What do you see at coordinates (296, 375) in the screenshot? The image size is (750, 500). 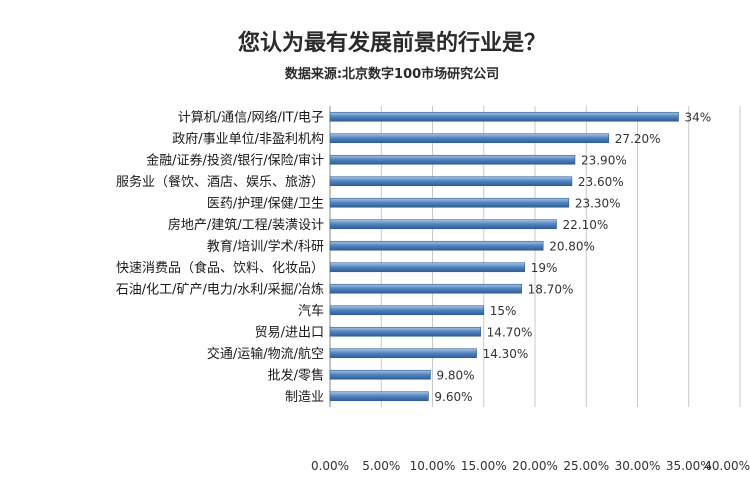 I see `category-label: 批发/零售` at bounding box center [296, 375].